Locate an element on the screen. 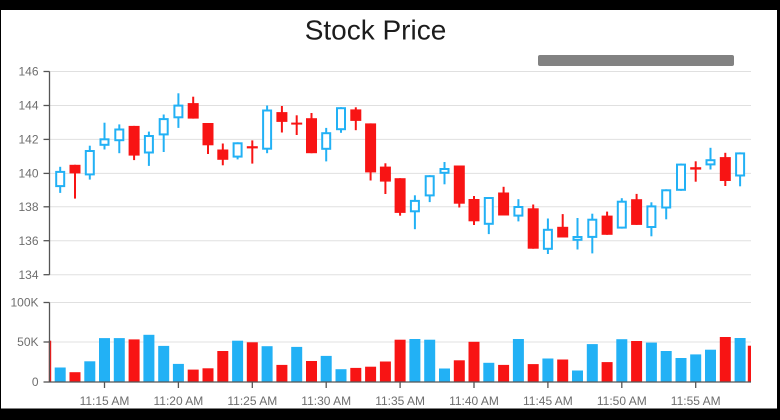 This screenshot has width=780, height=420. svg-text: 11:15 AM is located at coordinates (105, 401).